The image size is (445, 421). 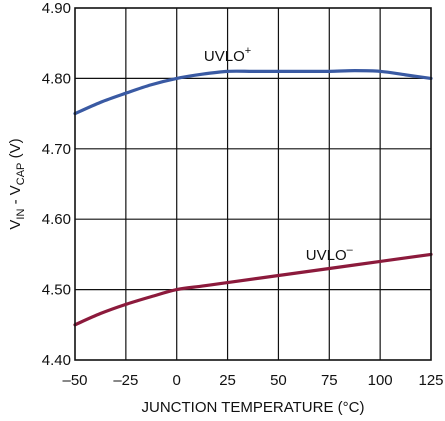 I want to click on x-tick-label: –50, so click(x=74, y=380).